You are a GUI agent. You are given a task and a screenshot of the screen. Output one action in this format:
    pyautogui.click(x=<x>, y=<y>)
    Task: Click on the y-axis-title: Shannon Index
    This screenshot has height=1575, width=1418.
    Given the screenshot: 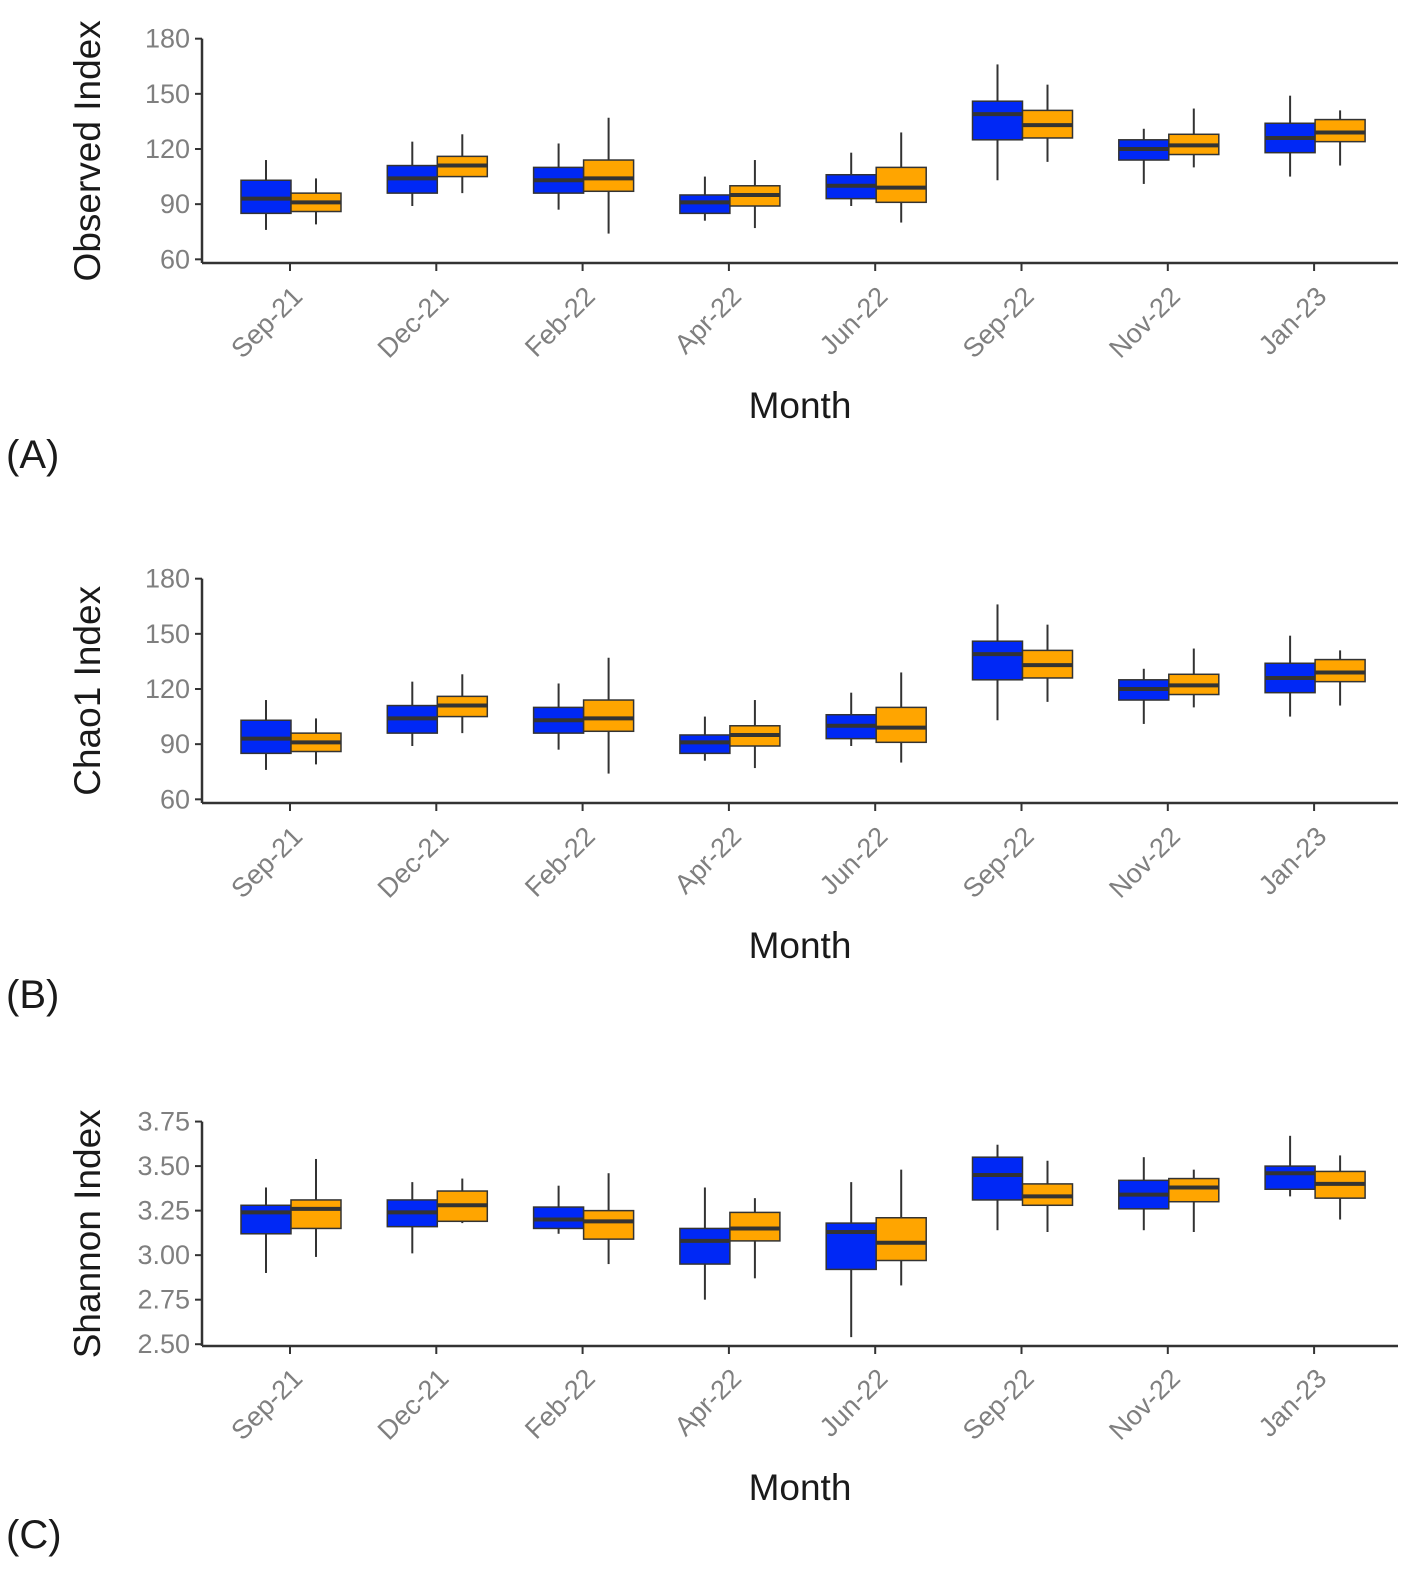 What is the action you would take?
    pyautogui.click(x=87, y=1233)
    